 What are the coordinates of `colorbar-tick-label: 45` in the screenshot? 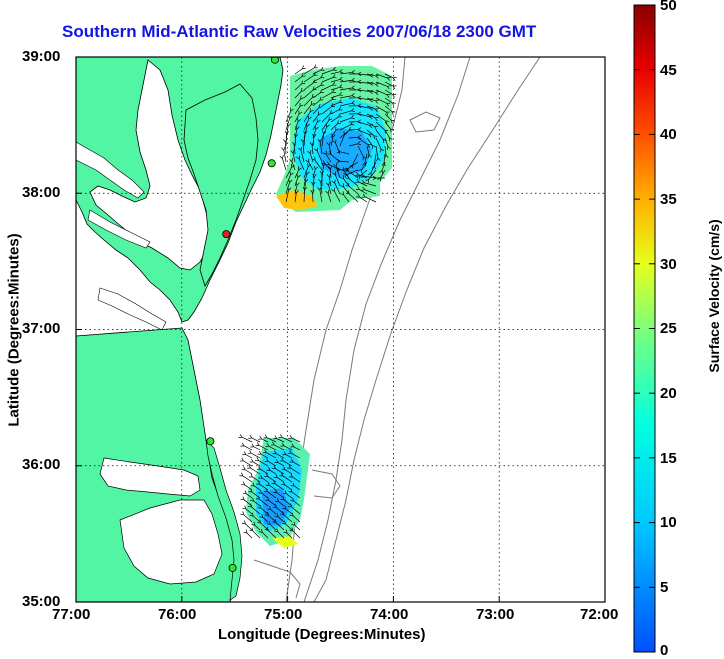 It's located at (668, 70).